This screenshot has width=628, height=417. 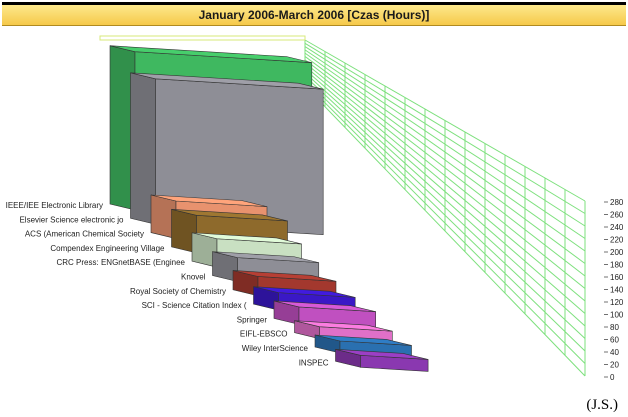 What do you see at coordinates (275, 348) in the screenshot?
I see `category-label: Wiley InterScience` at bounding box center [275, 348].